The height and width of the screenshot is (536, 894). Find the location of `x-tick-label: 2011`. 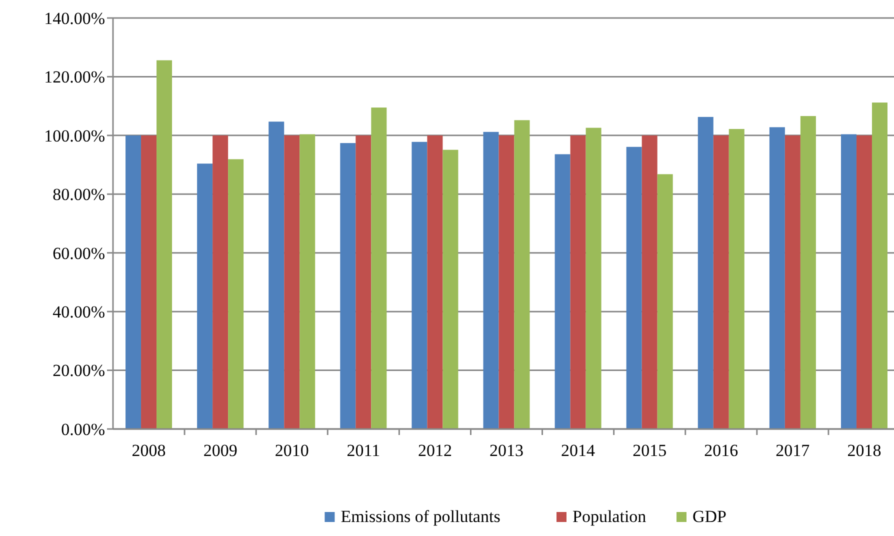

x-tick-label: 2011 is located at coordinates (363, 450).